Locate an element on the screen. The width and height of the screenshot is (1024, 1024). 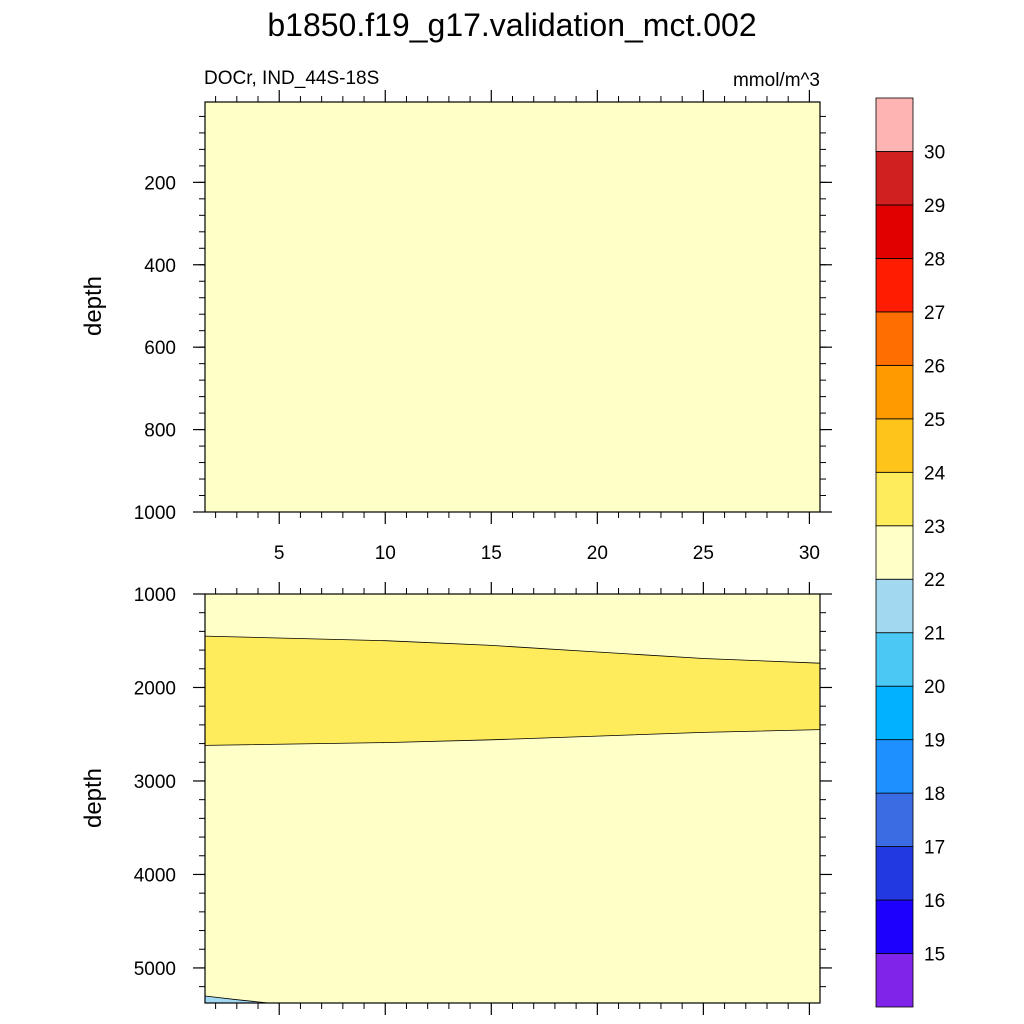
x-tick-label: 5 is located at coordinates (279, 553).